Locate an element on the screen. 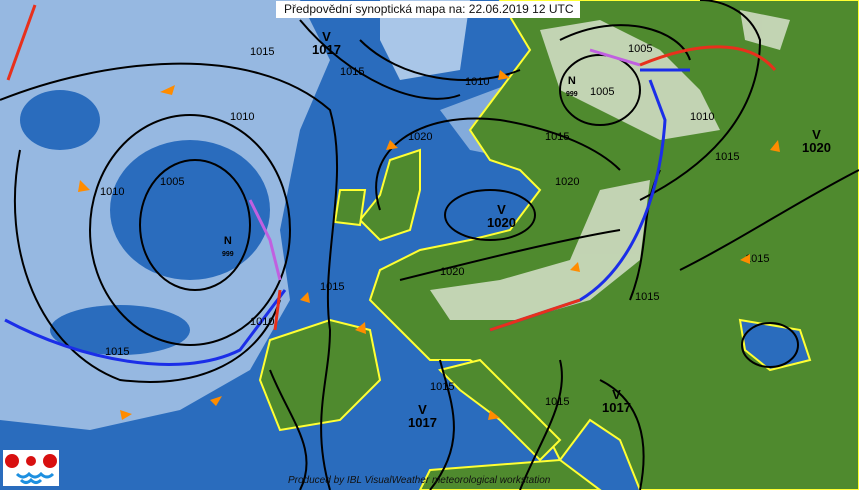 Image resolution: width=859 pixels, height=490 pixels. chmi-logo is located at coordinates (31, 468).